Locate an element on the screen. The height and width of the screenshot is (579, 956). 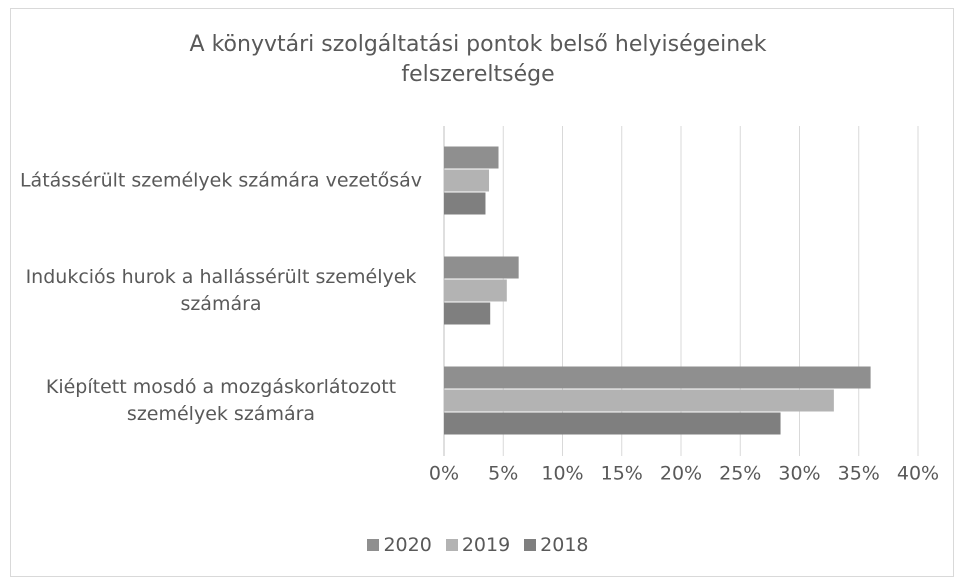
legend-item: 2018 is located at coordinates (556, 545).